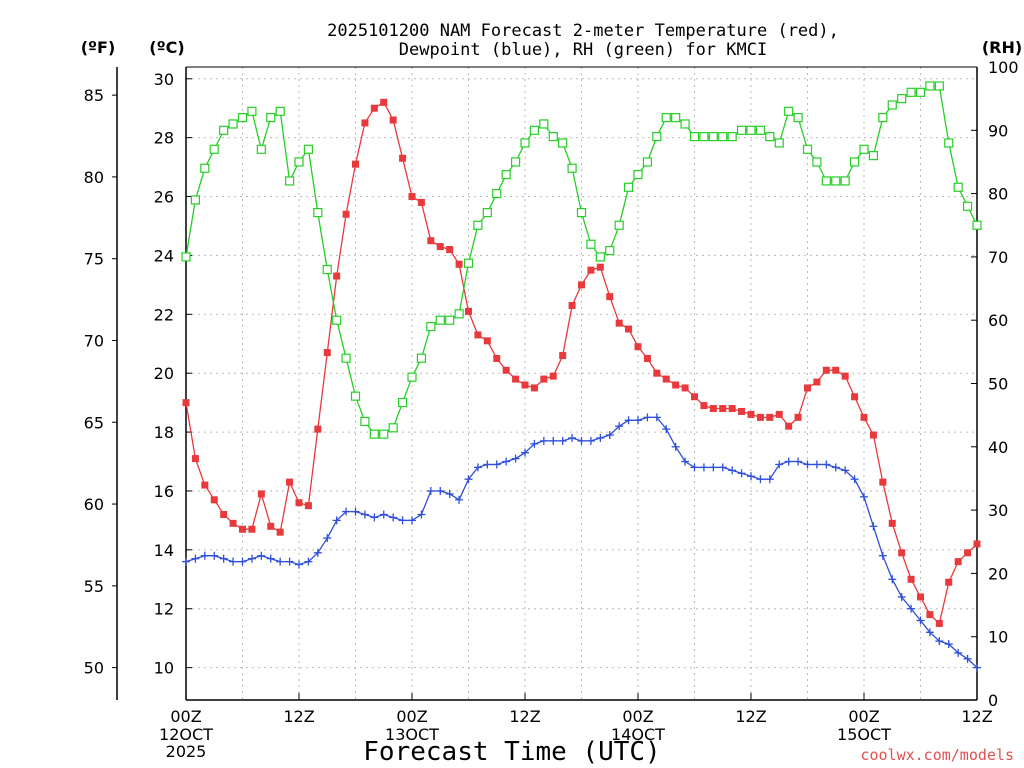 The height and width of the screenshot is (768, 1024). I want to click on rh-tick-label: 60, so click(998, 320).